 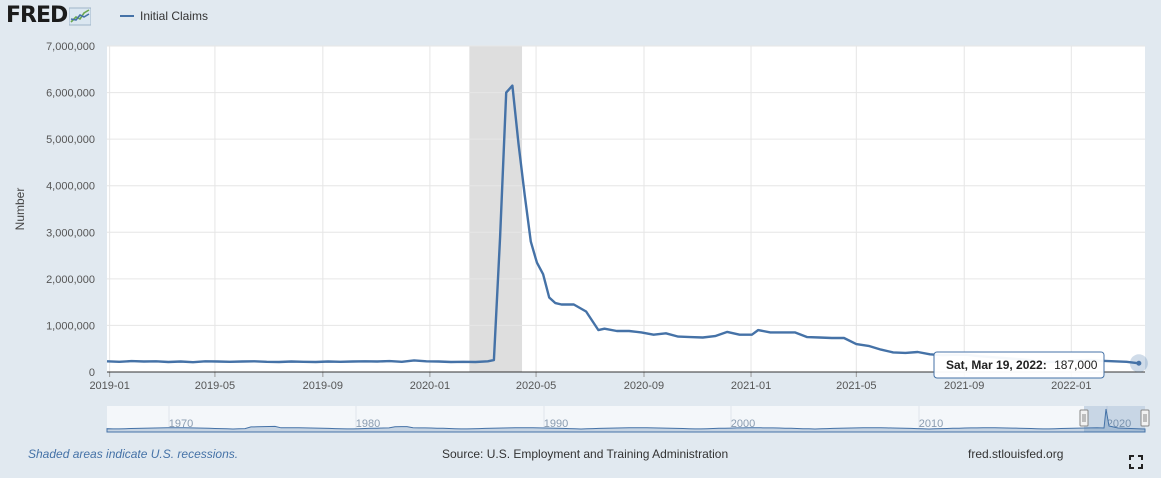 What do you see at coordinates (430, 386) in the screenshot?
I see `x-tick-label: 2020-01` at bounding box center [430, 386].